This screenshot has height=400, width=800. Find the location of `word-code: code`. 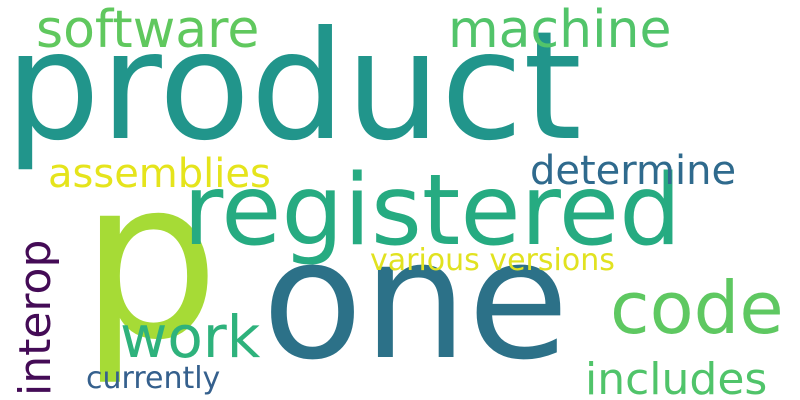

word-code: code is located at coordinates (697, 308).